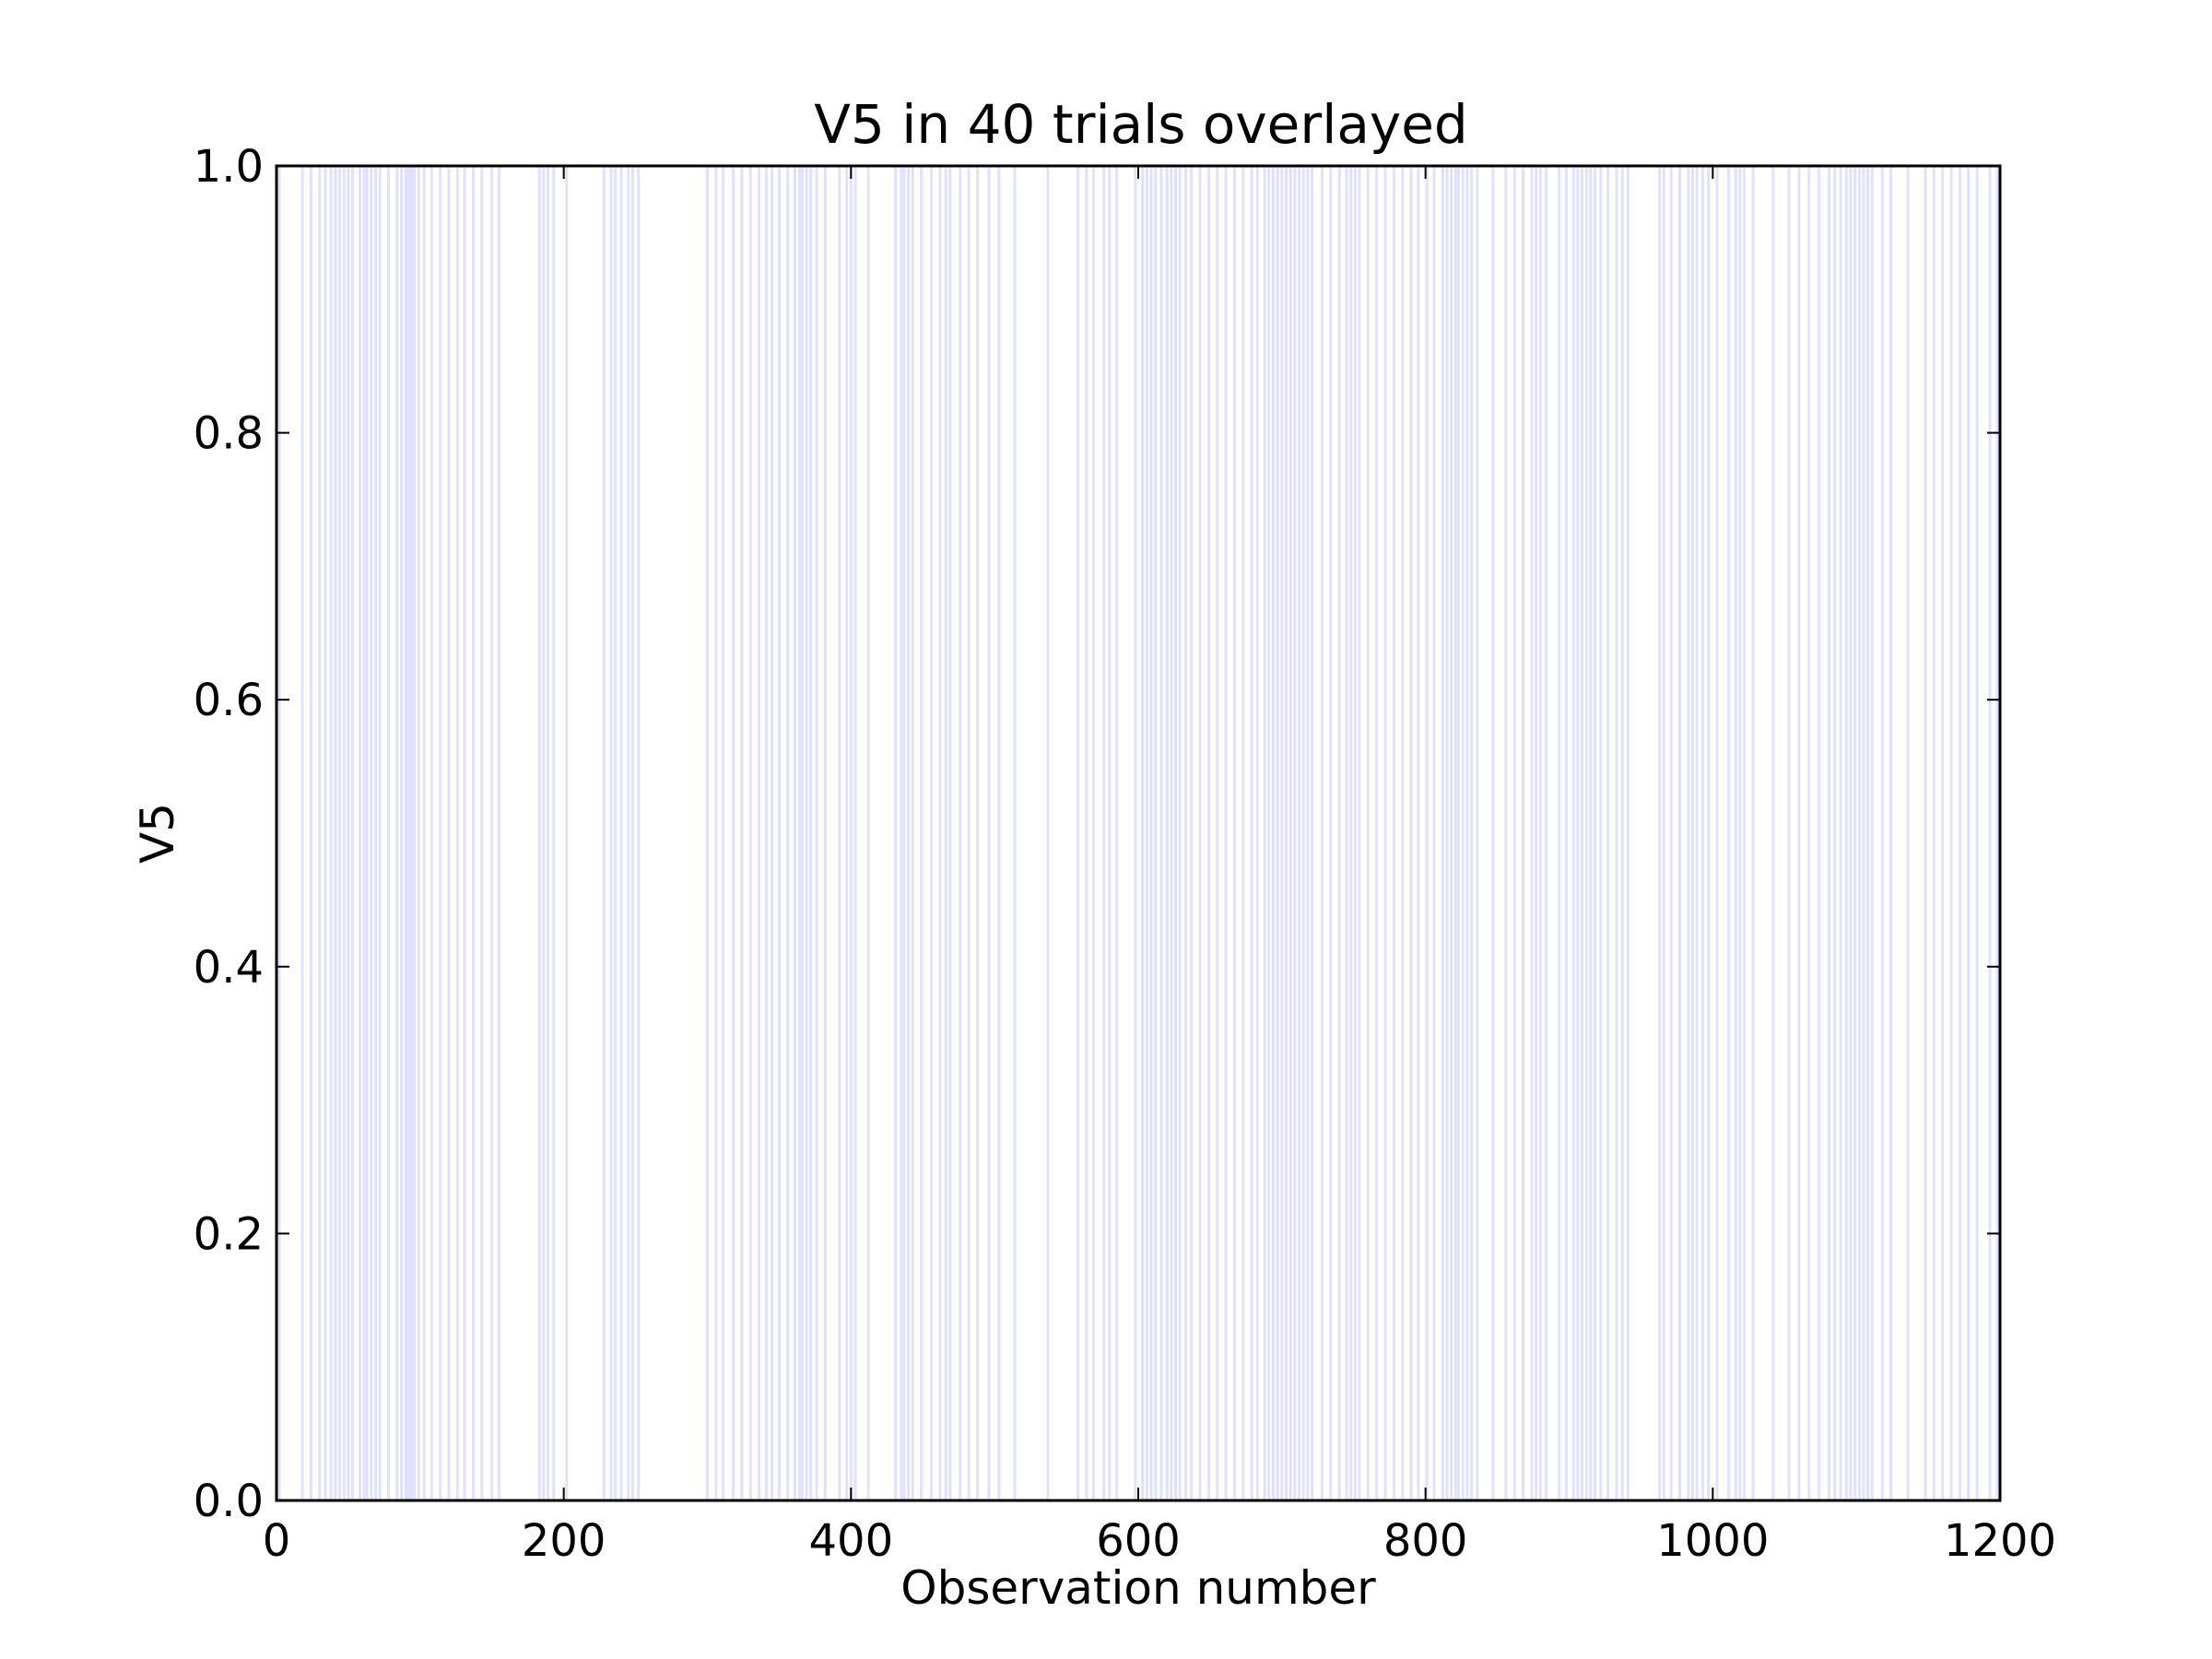 This screenshot has width=2212, height=1659. What do you see at coordinates (2000, 1541) in the screenshot?
I see `x-tick-label: 1200` at bounding box center [2000, 1541].